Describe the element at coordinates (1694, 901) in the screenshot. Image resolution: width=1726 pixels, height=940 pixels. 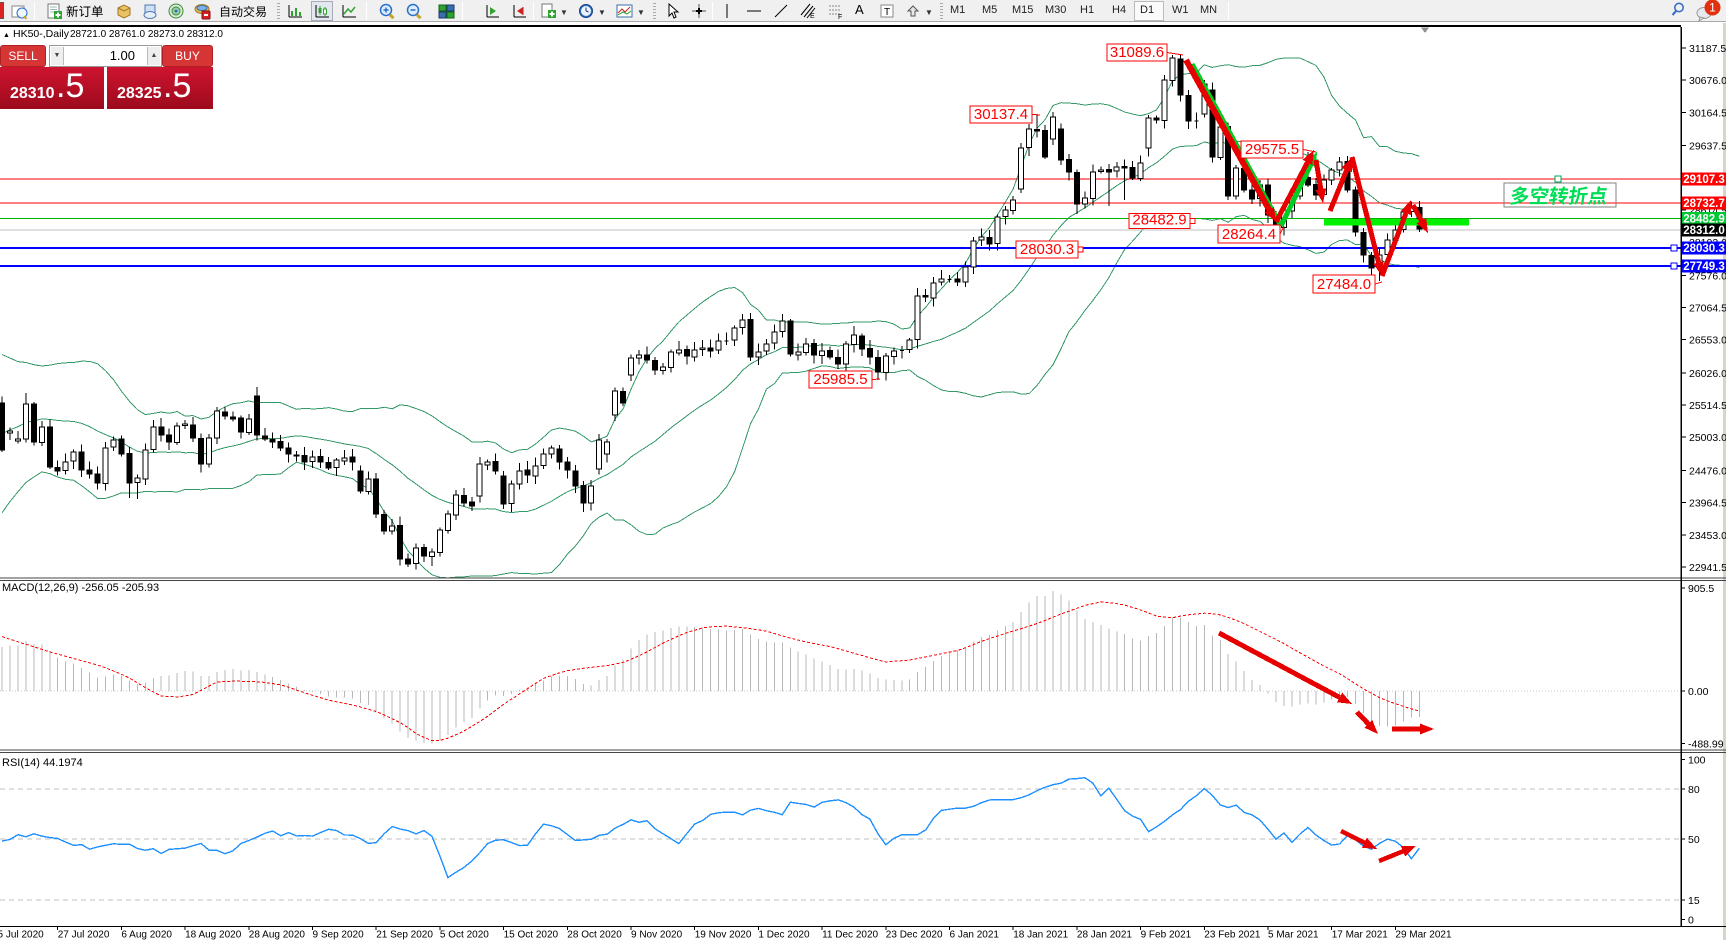
I see `svg-text: 15` at that location.